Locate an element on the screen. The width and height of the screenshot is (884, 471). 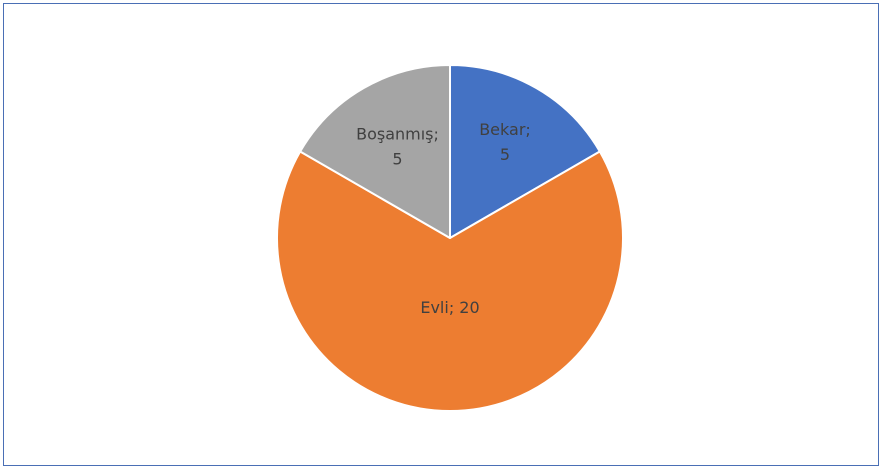
data-label-bekar: Bekar; 5 is located at coordinates (505, 142).